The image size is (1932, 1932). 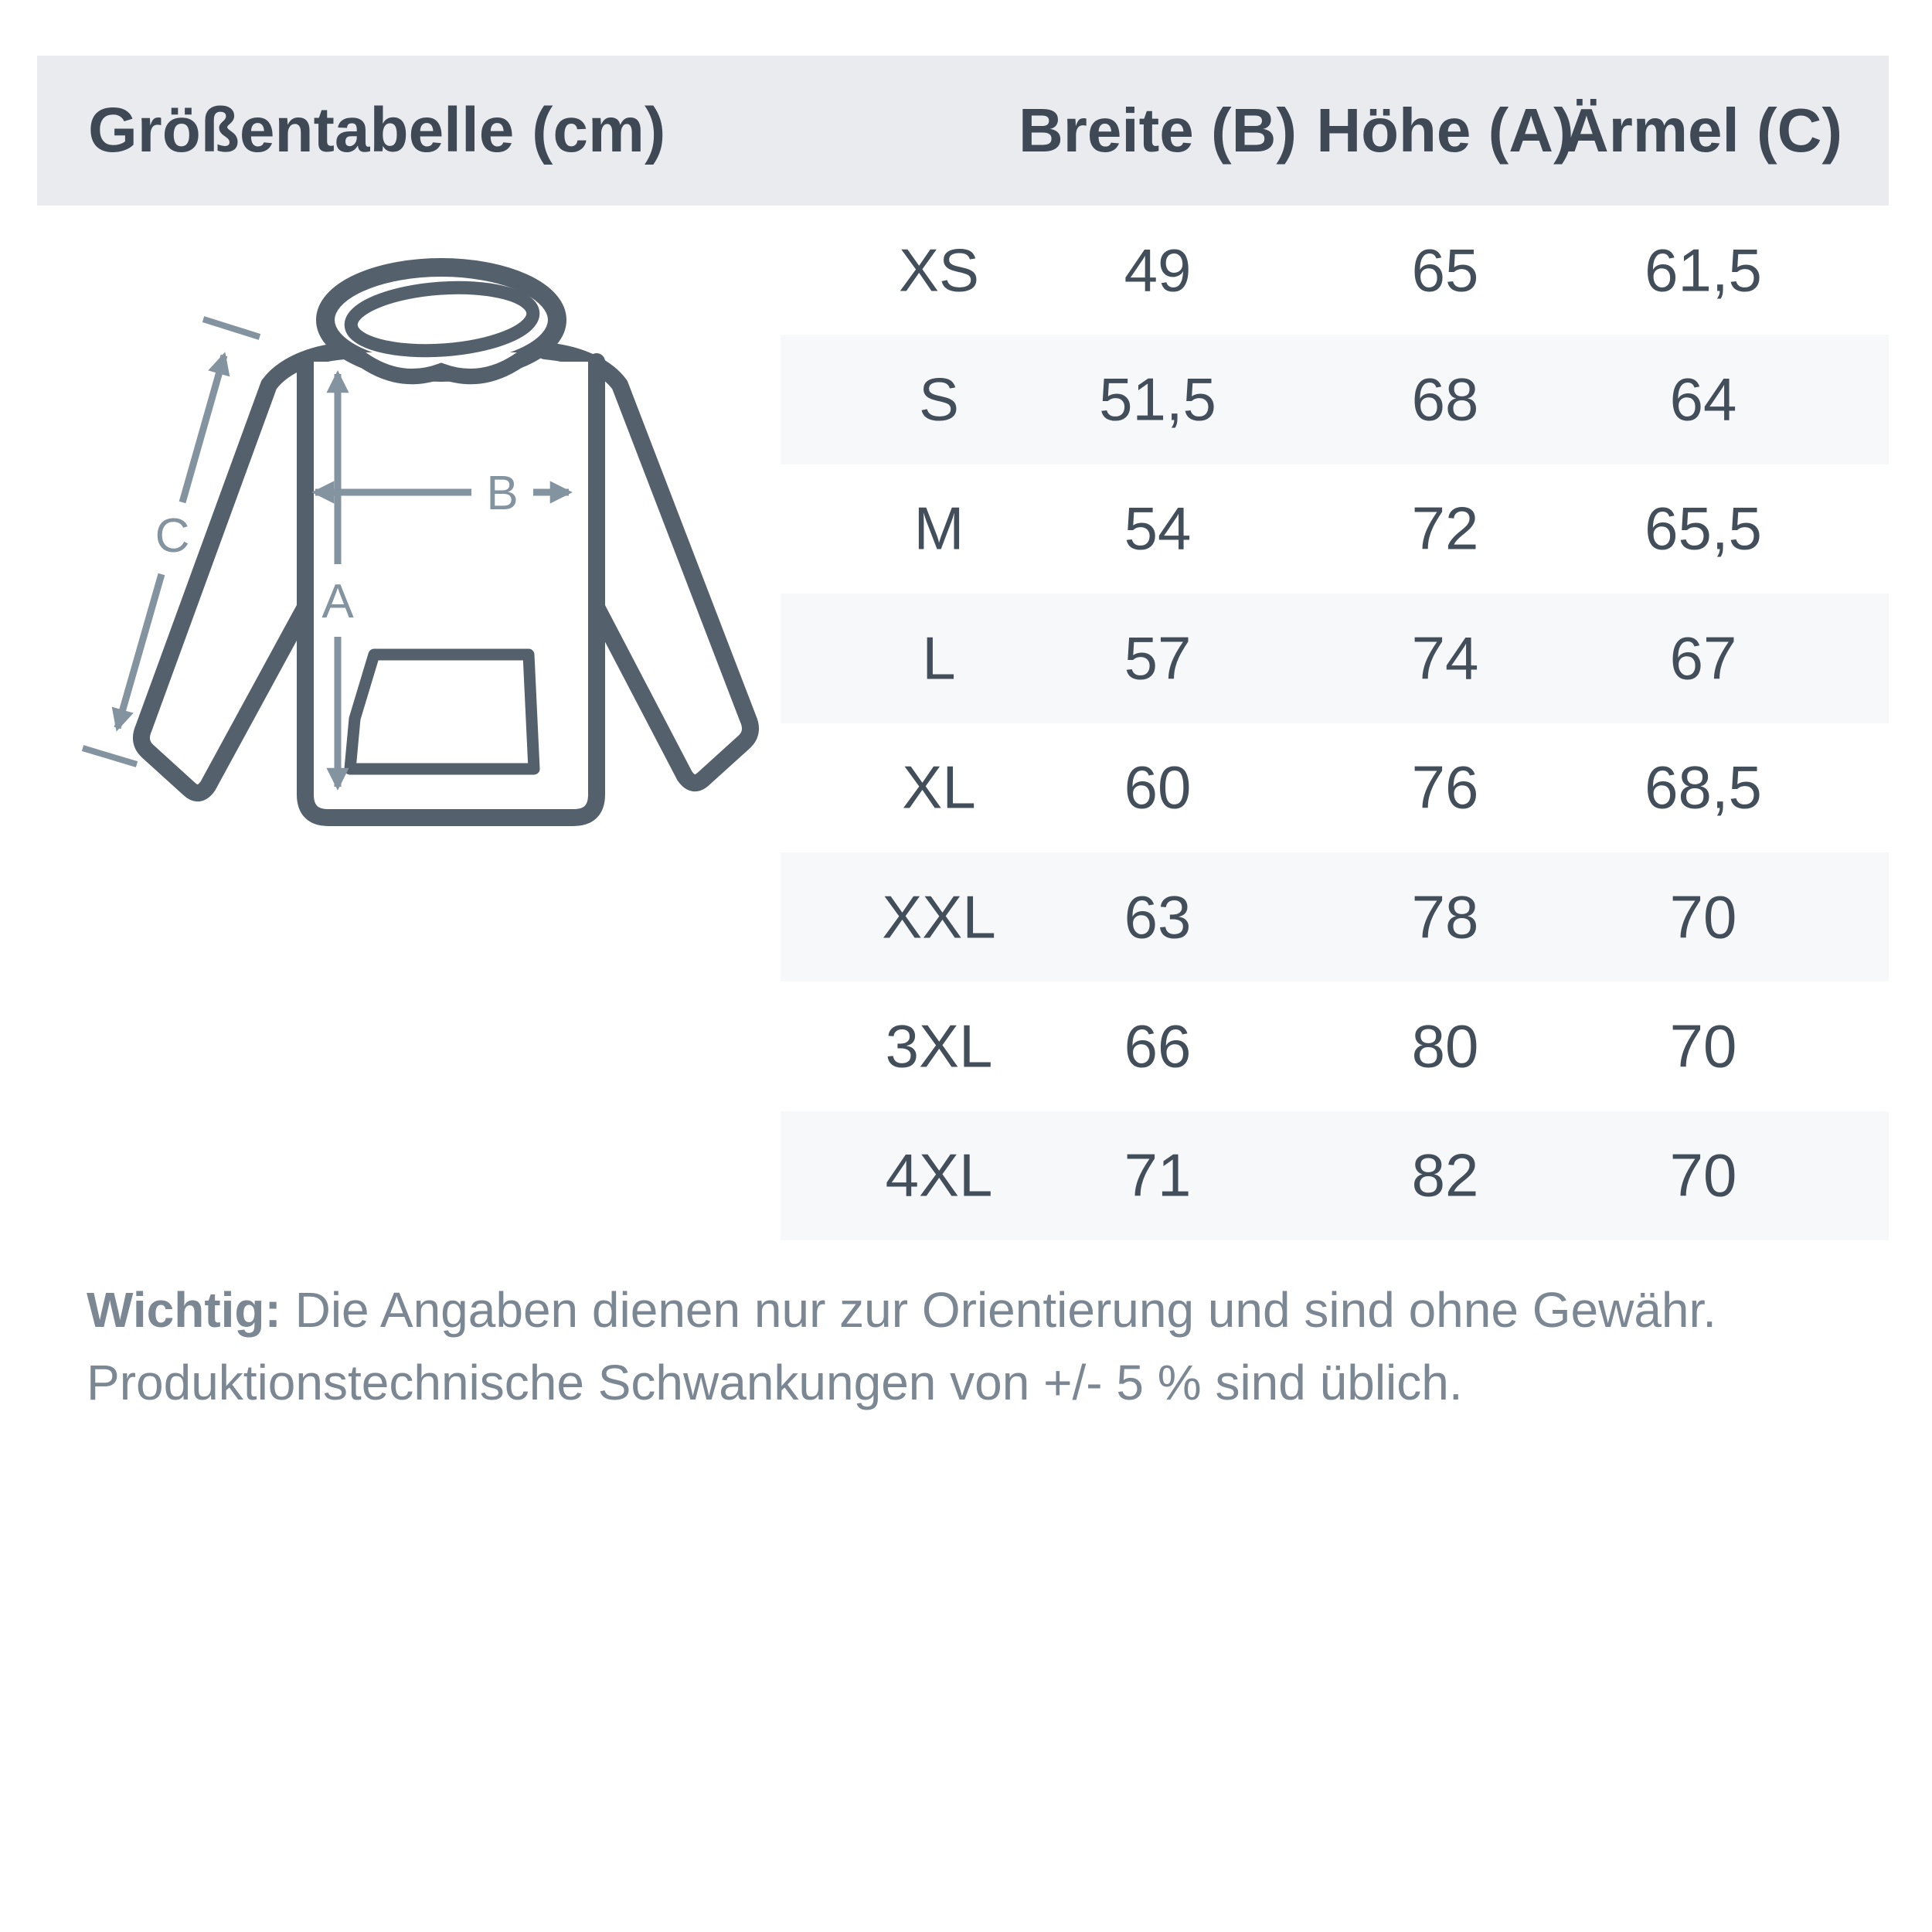 I want to click on arrow-c-bottom-tick, so click(x=110, y=756).